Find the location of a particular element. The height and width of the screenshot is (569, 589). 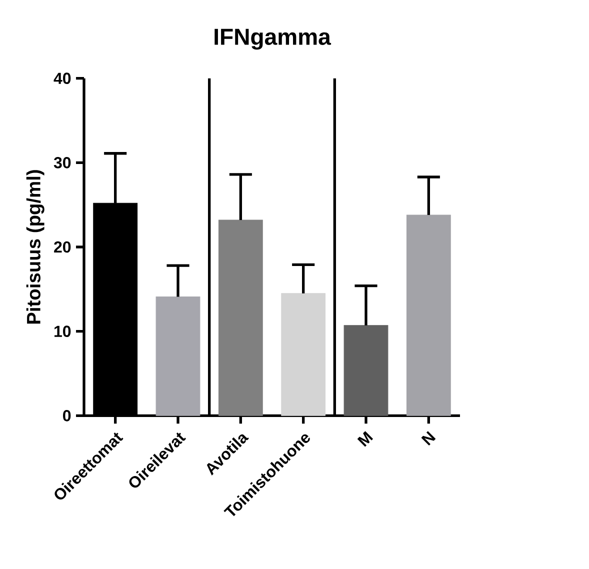

x-tick-label: M is located at coordinates (365, 439).